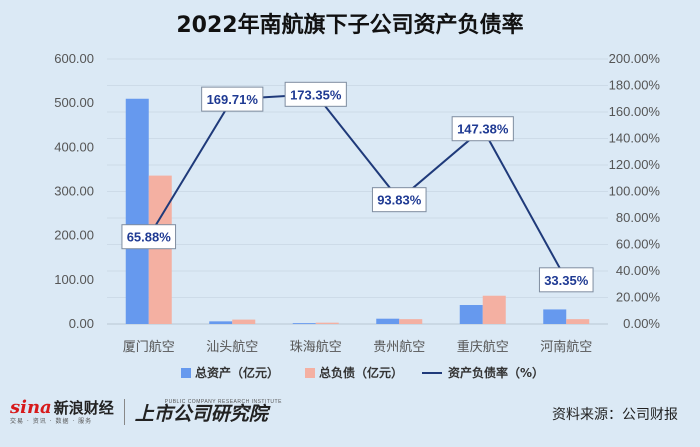 The image size is (700, 447). I want to click on category-label: 珠海航空, so click(316, 347).